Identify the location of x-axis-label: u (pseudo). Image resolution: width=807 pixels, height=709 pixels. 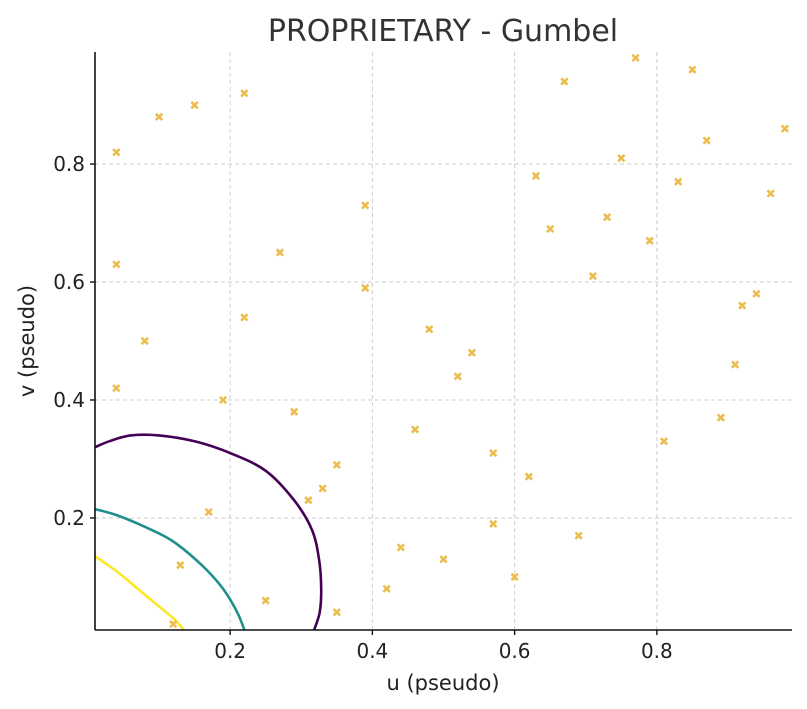
(442, 683).